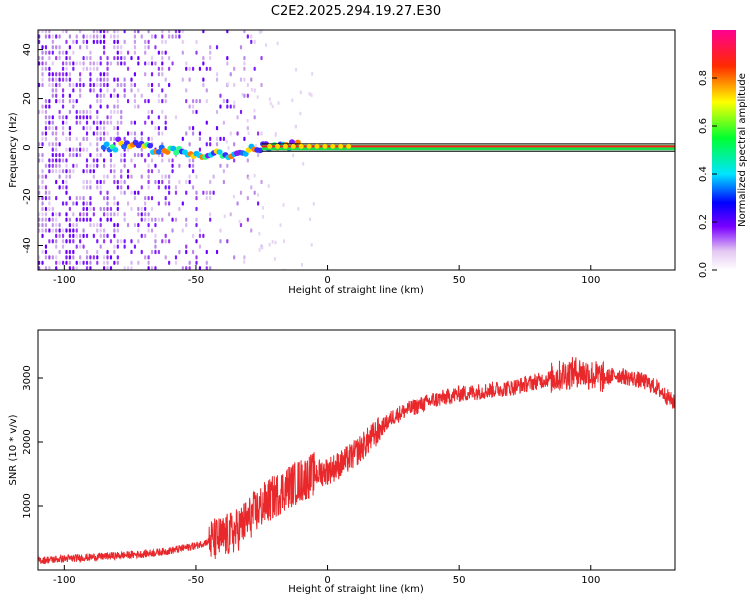 The image size is (750, 600). Describe the element at coordinates (459, 580) in the screenshot. I see `x-tick-label: 50` at that location.